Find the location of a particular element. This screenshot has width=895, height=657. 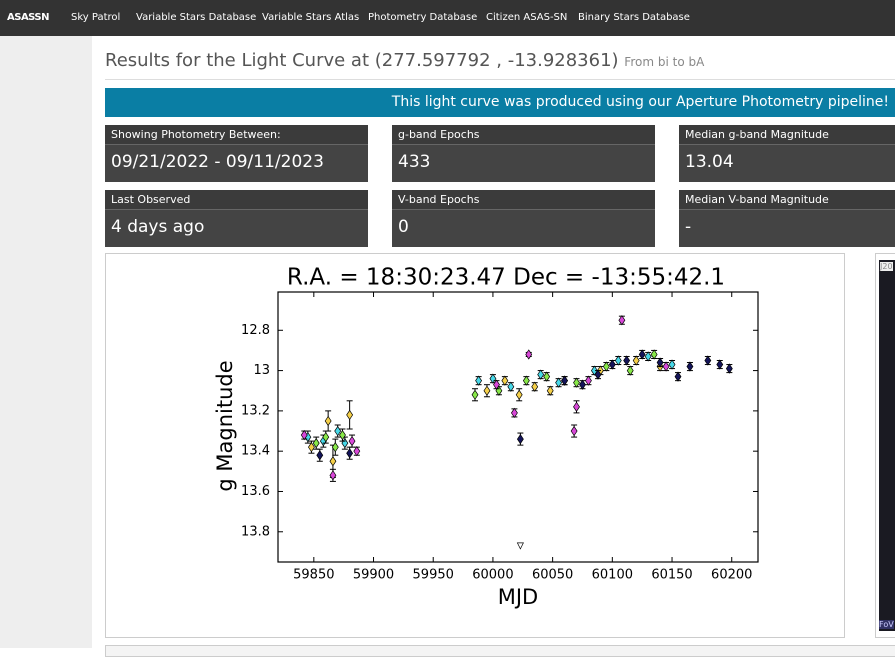

x-tick-label: 60000 is located at coordinates (492, 575).